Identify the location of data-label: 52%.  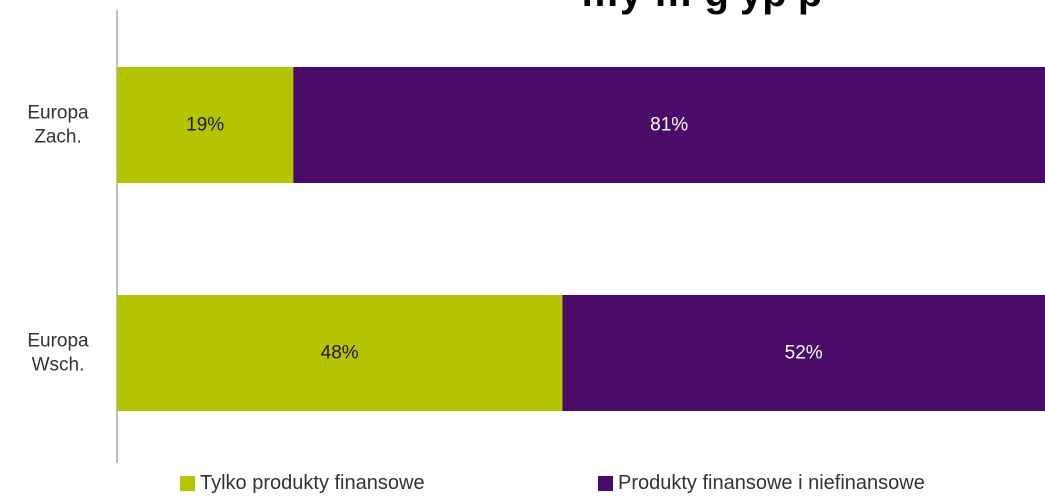
(804, 353).